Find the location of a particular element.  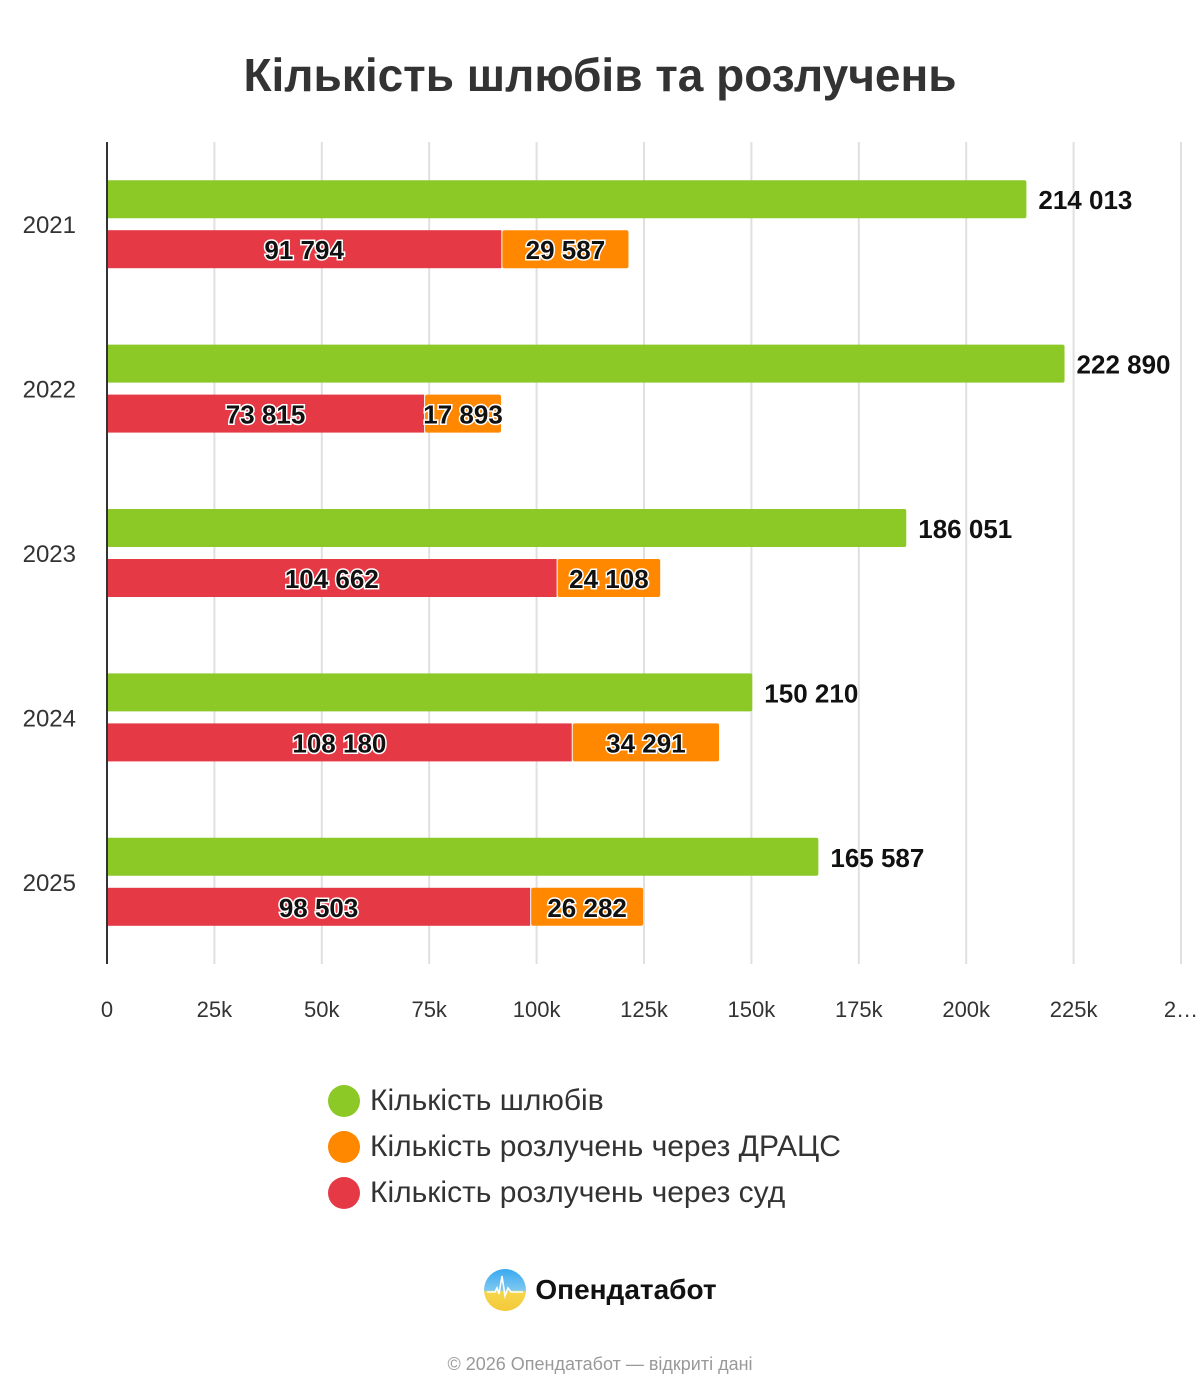

brand-name: Опендатабот is located at coordinates (626, 1289).